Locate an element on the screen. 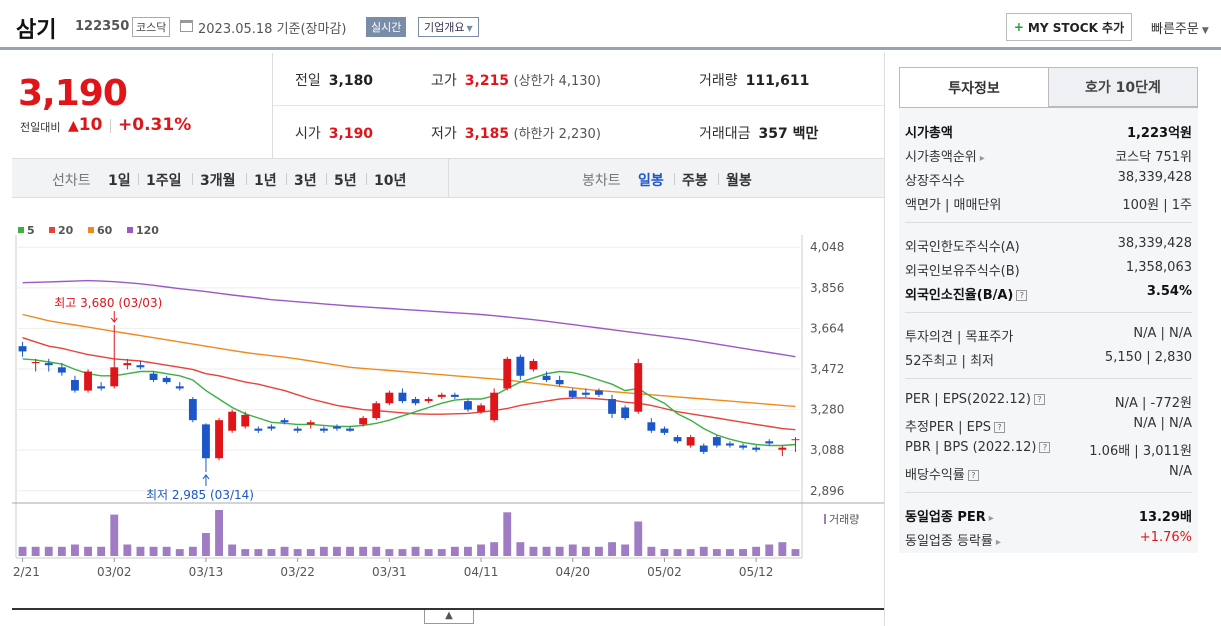  info-row-label: 상장주식수 is located at coordinates (935, 181).